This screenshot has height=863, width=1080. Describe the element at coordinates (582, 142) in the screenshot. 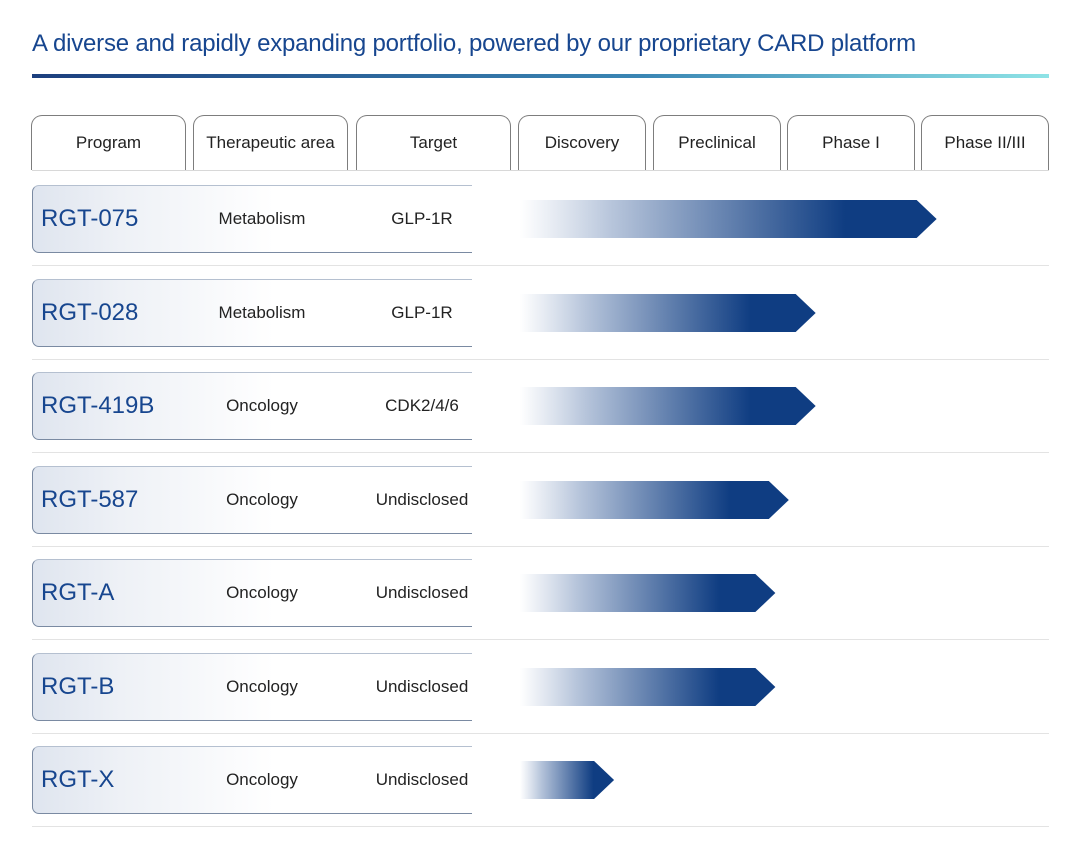

I see `stage-header-discovery: Discovery` at that location.